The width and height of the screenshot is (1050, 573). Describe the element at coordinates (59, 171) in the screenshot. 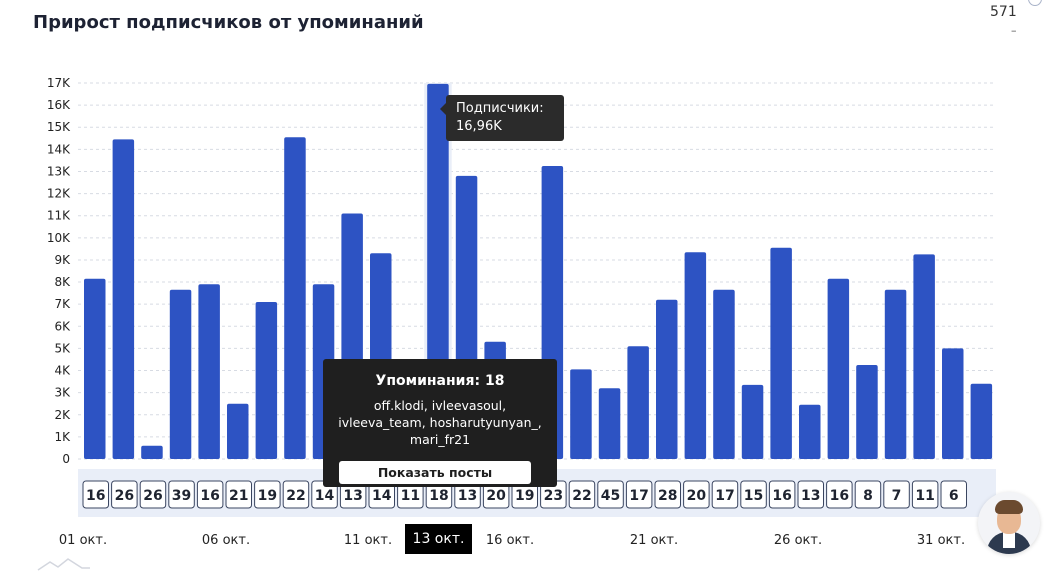

I see `y-tick-label: 13K` at that location.